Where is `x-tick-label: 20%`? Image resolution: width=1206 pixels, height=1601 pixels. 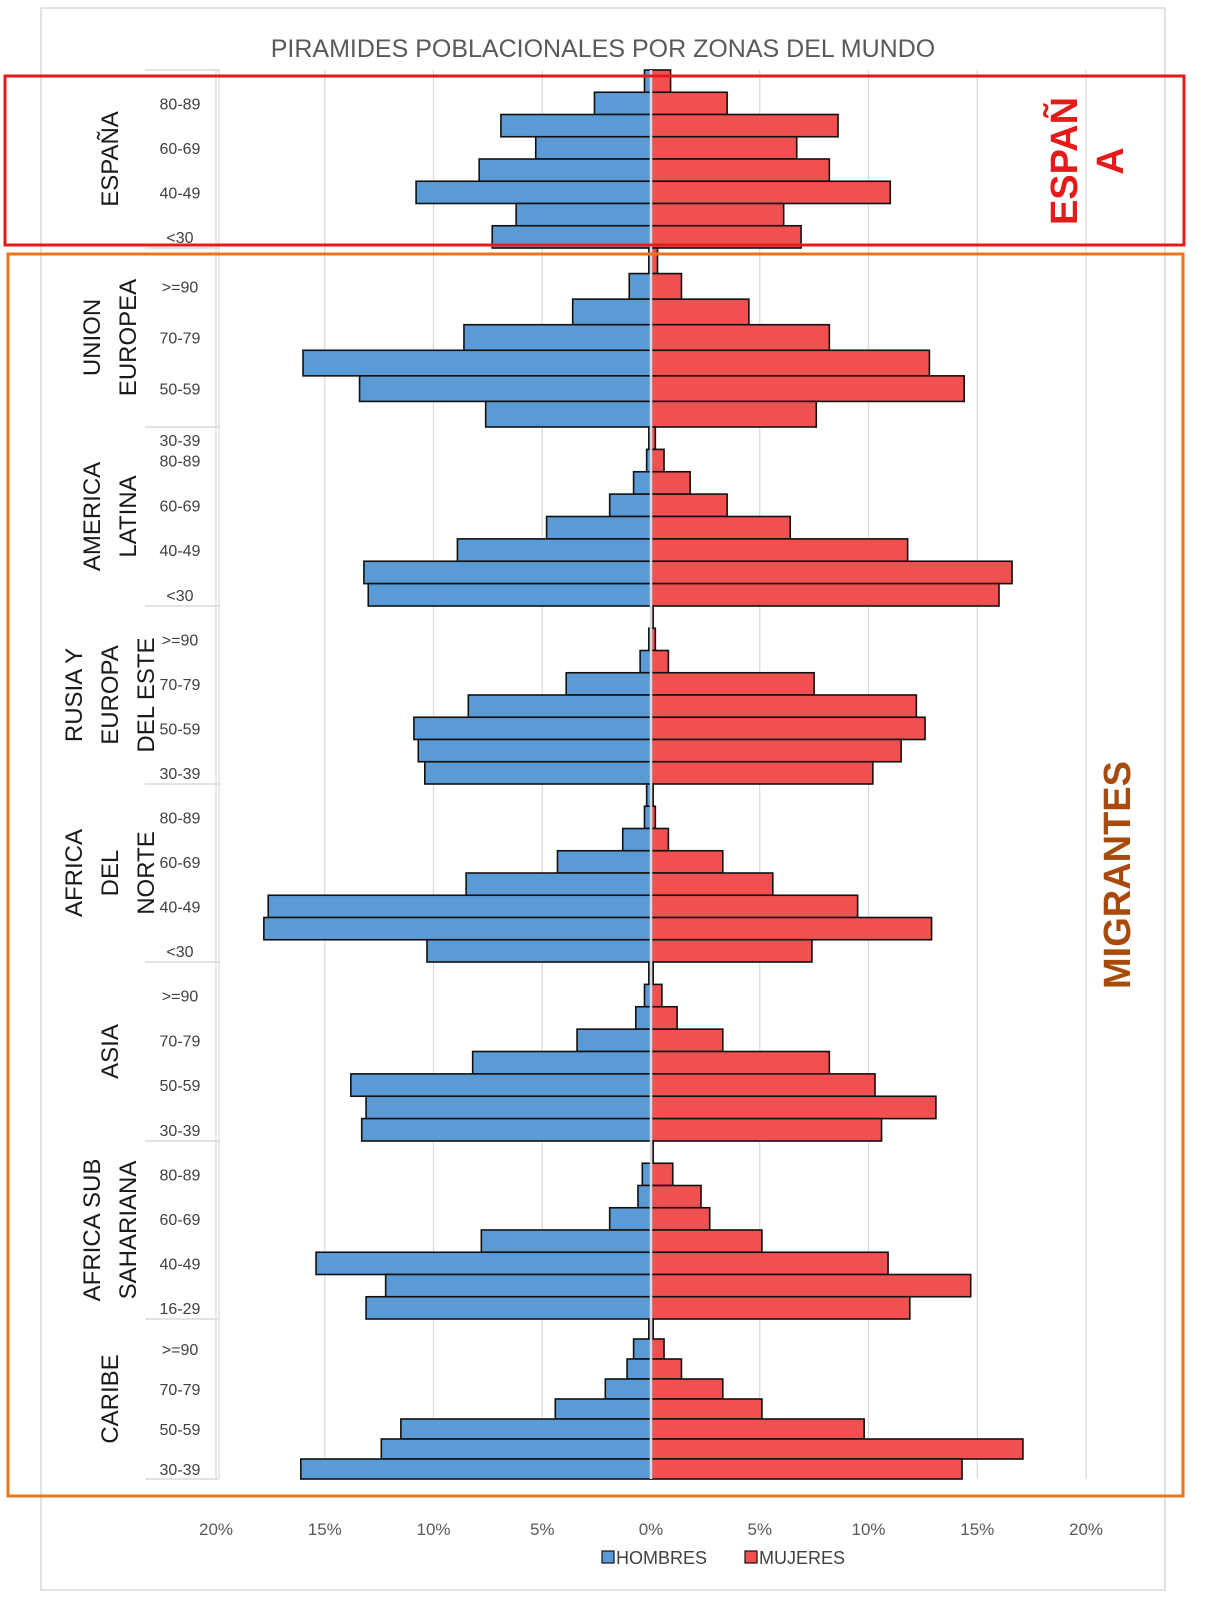 x-tick-label: 20% is located at coordinates (1086, 1529).